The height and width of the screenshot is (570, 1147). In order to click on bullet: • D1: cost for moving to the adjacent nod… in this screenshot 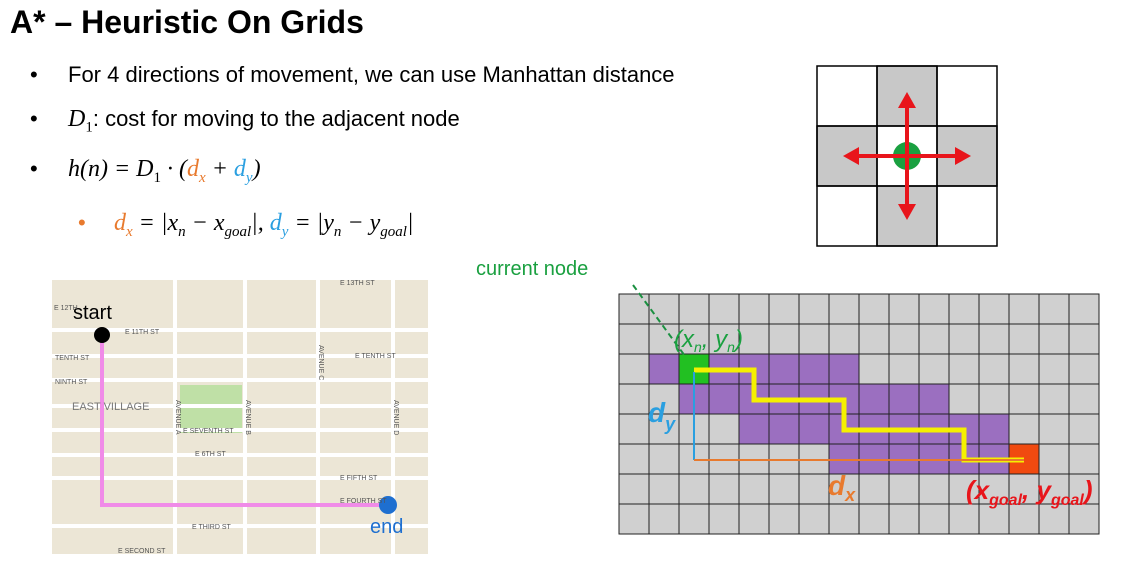, I will do `click(245, 121)`.